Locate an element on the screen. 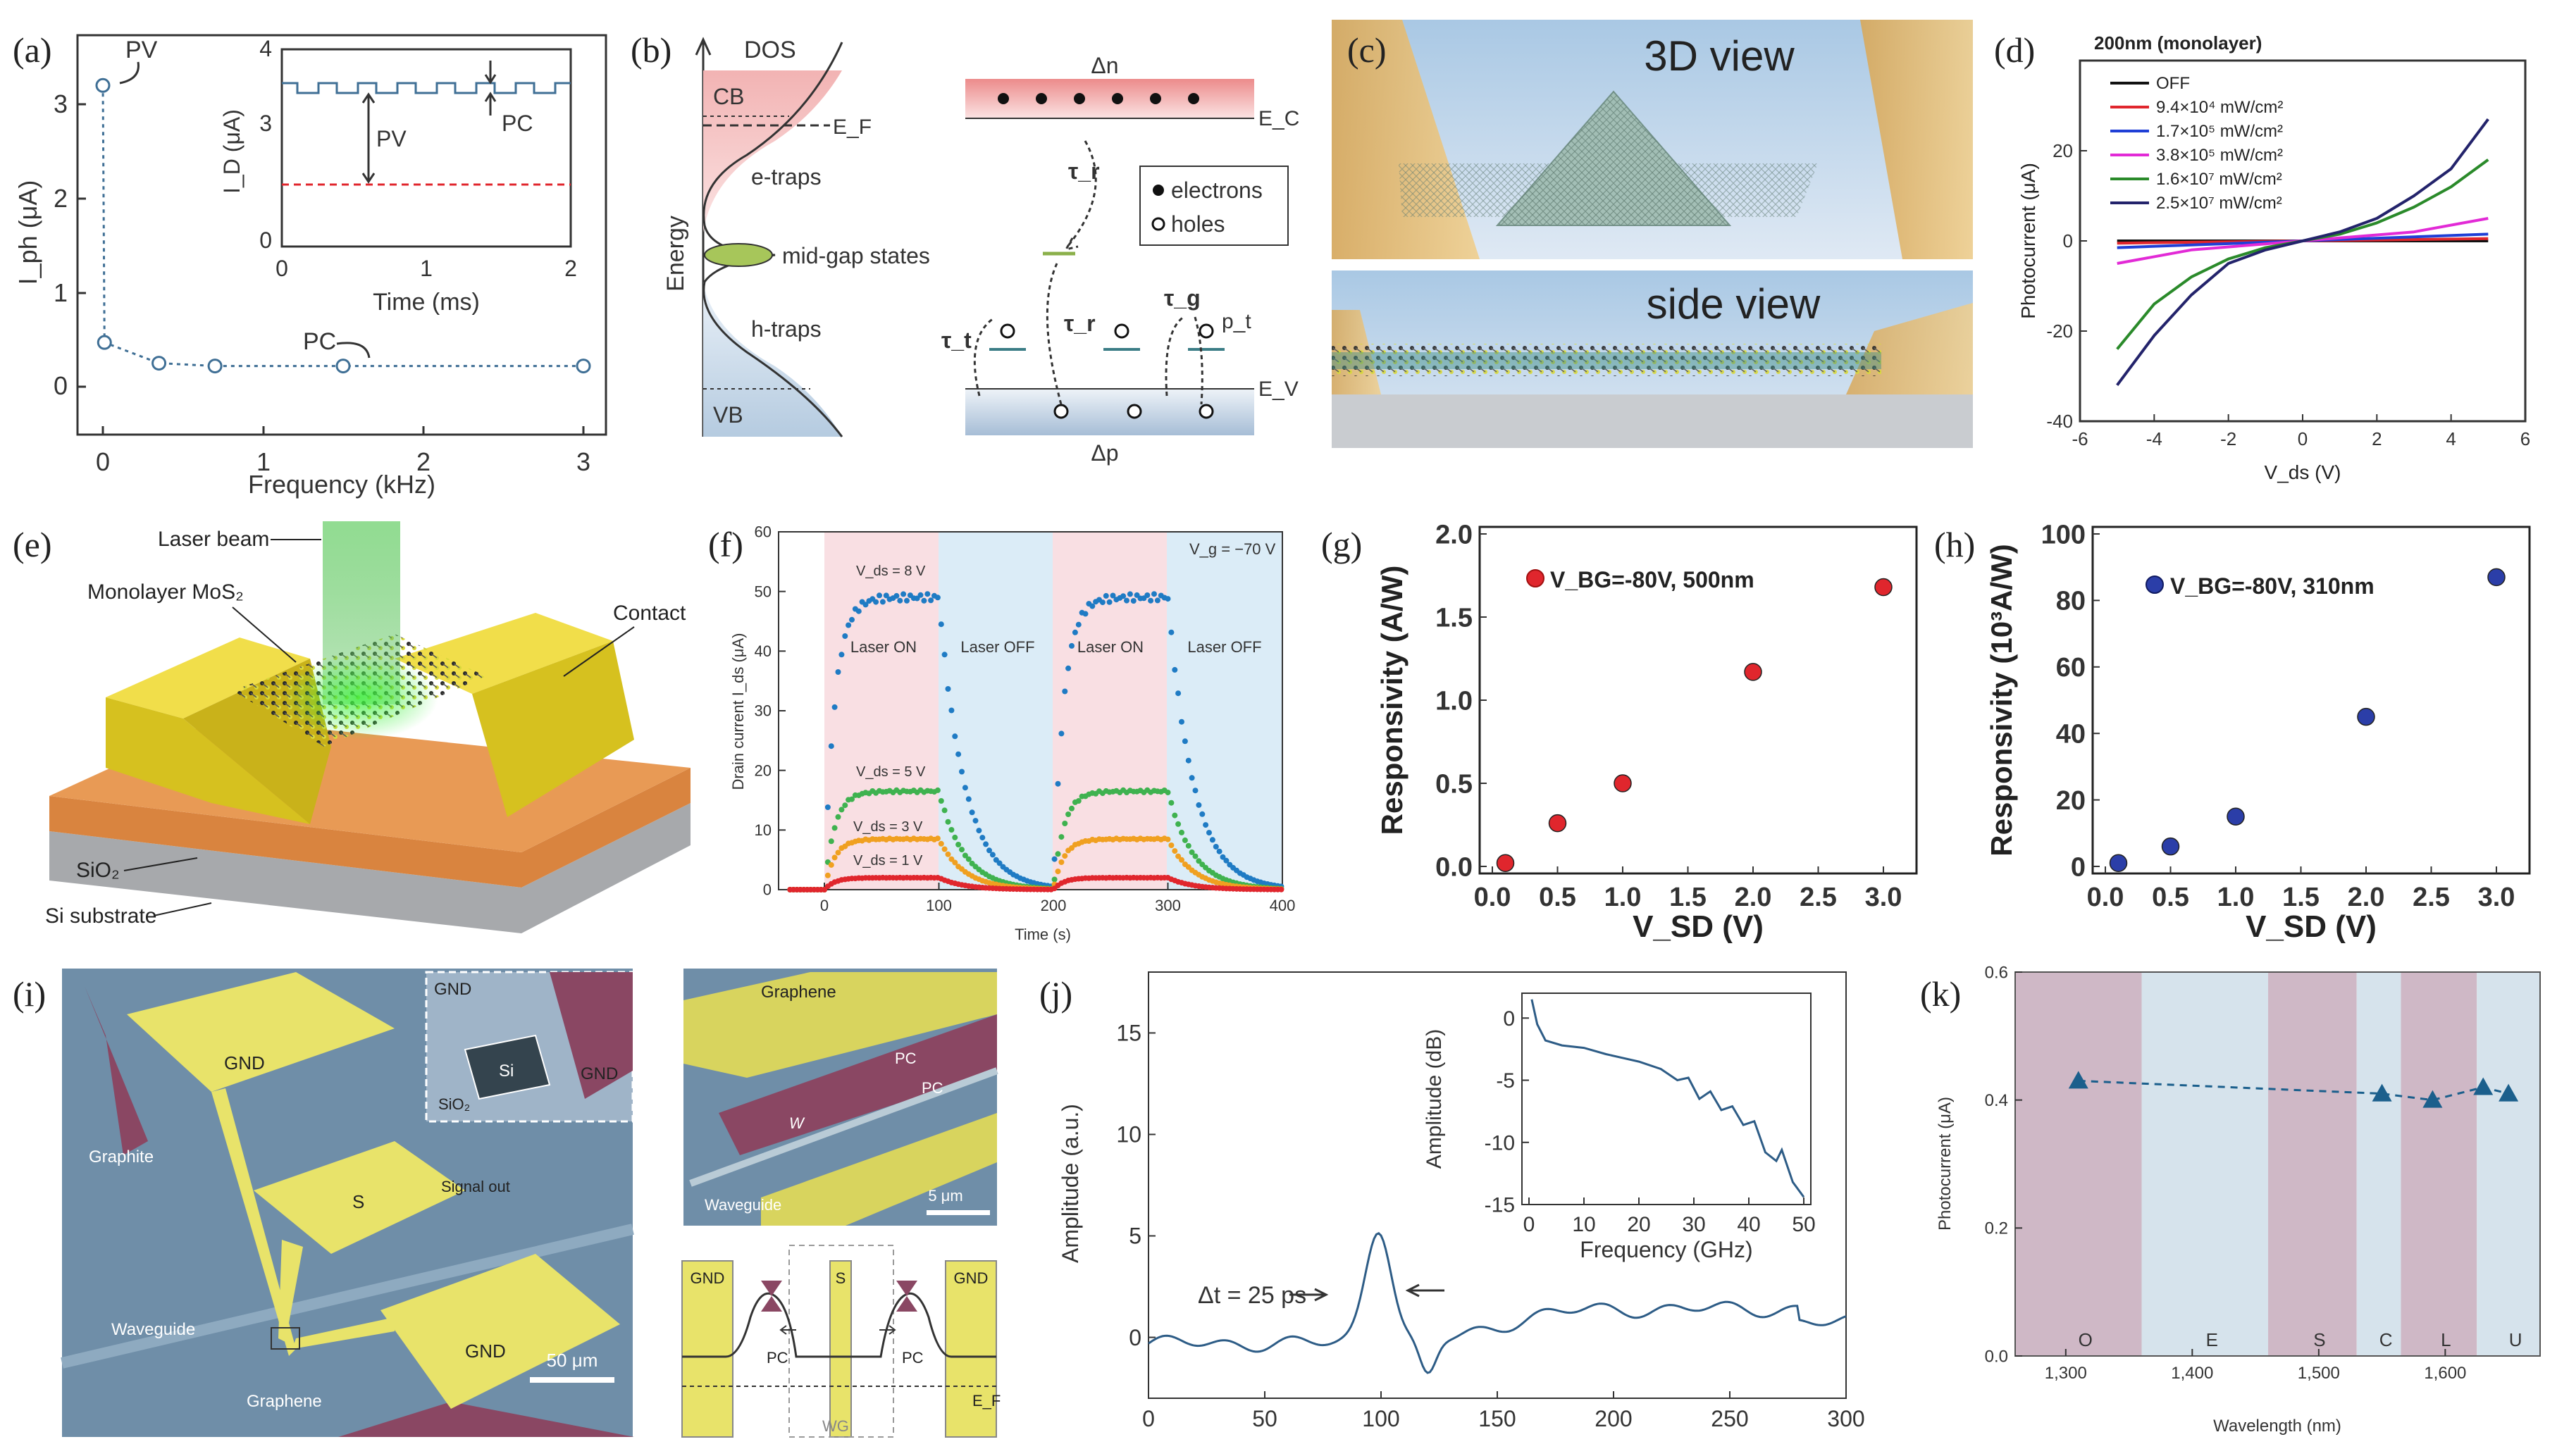  y-axis-label-g: Responsivity (A/W) is located at coordinates (1392, 700).